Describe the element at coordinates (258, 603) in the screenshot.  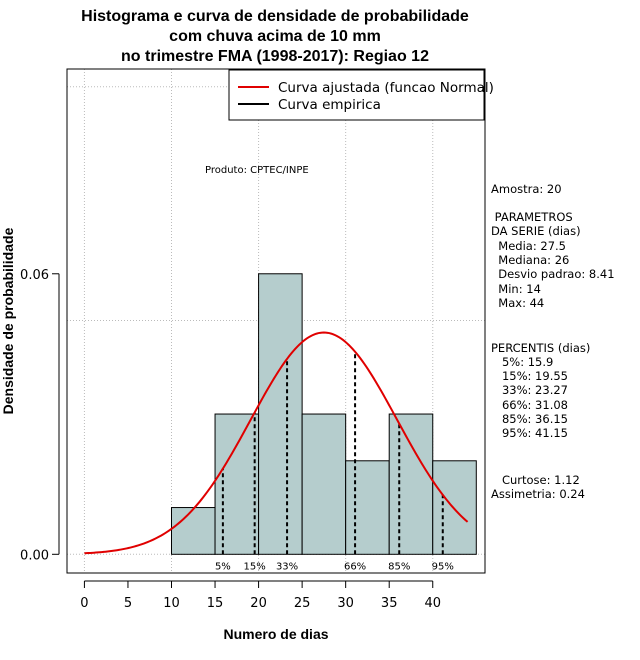
I see `x-tick-label: 20` at that location.